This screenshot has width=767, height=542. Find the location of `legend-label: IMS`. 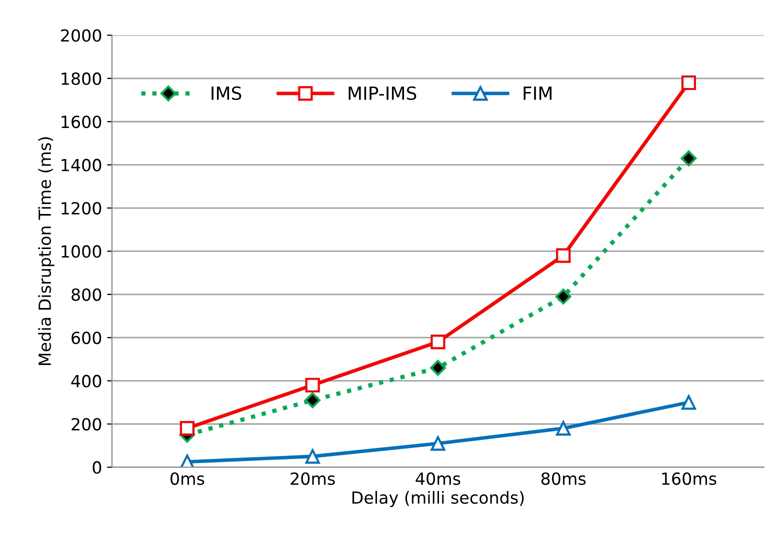

legend-label: IMS is located at coordinates (227, 93).